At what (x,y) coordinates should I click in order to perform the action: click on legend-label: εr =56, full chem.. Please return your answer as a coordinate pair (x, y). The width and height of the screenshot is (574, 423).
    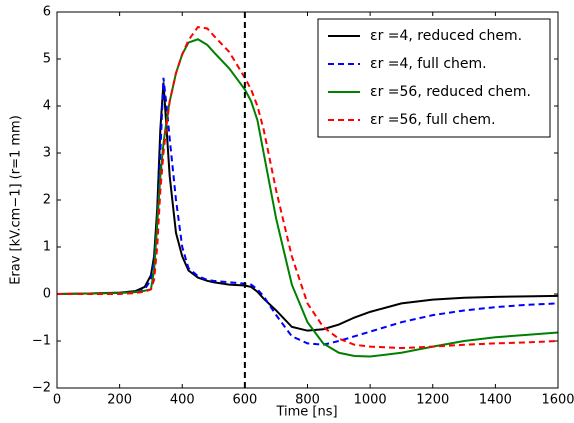
    Looking at the image, I should click on (433, 120).